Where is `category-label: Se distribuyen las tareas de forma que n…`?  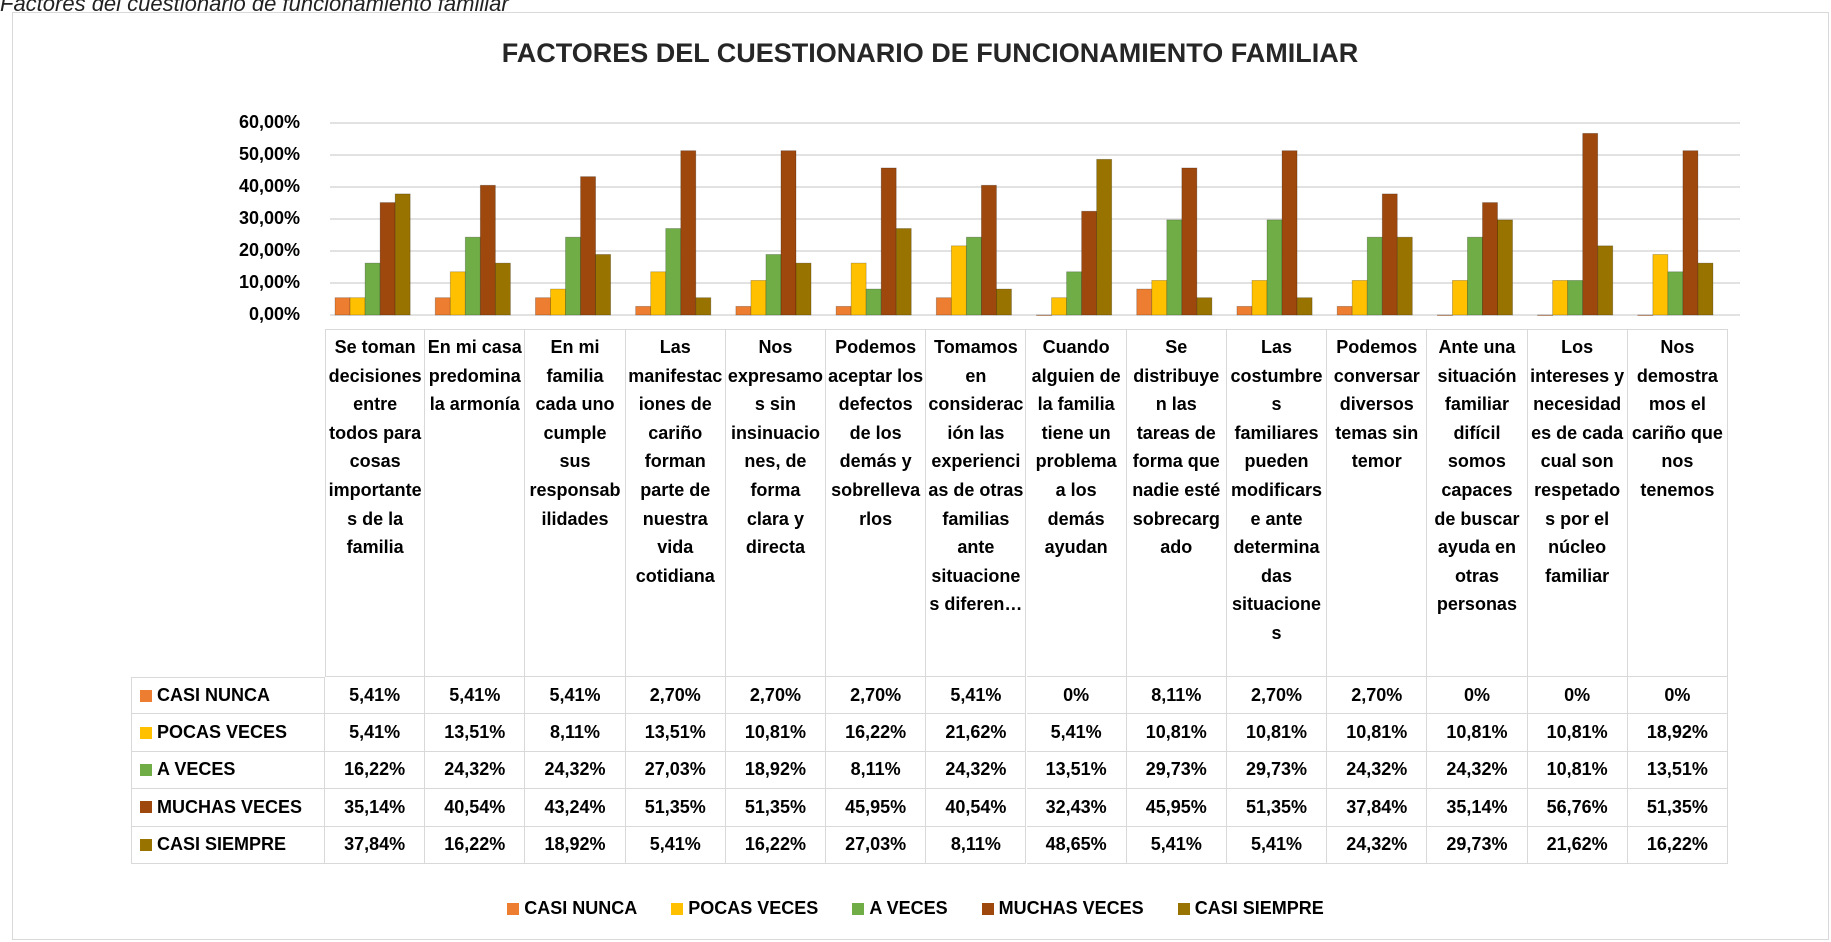
category-label: Se distribuyen las tareas de forma que n… is located at coordinates (1176, 503).